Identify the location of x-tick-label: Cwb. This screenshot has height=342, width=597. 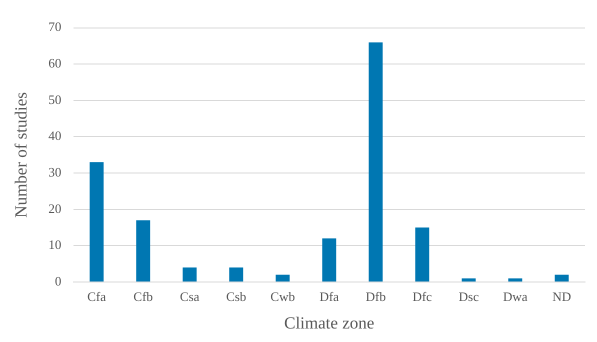
(282, 296).